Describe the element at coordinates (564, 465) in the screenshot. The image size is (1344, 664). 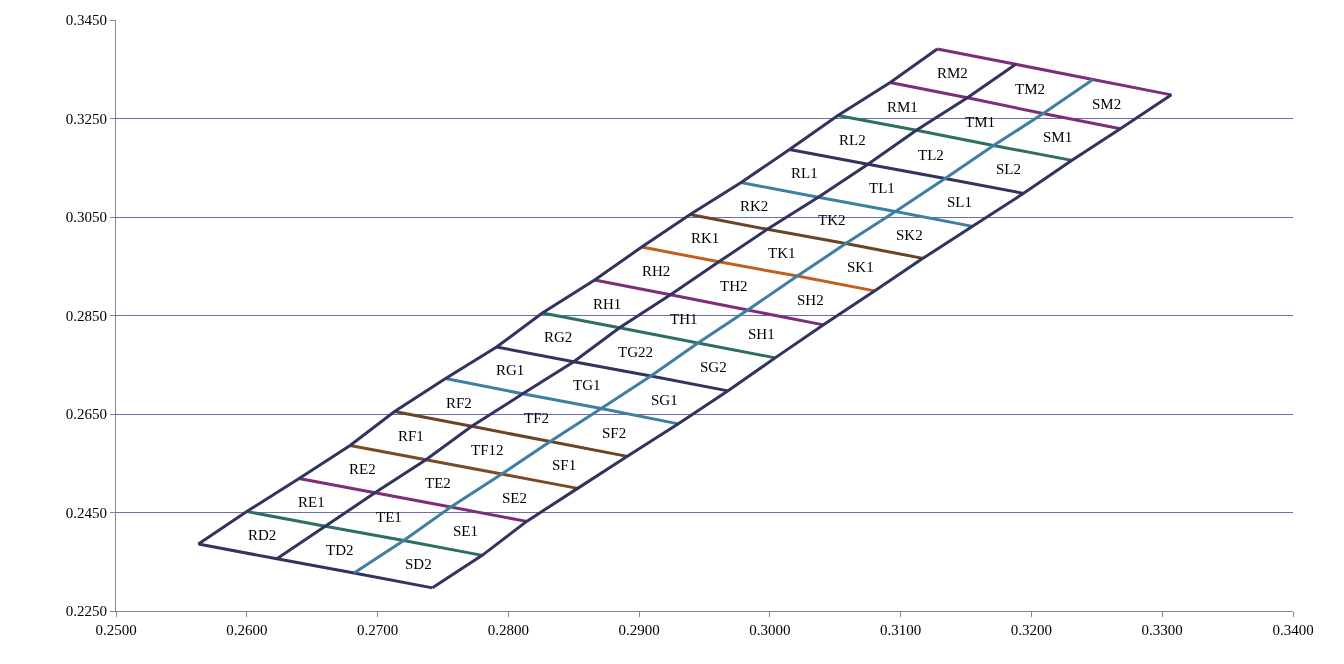
I see `annotation: SF1` at that location.